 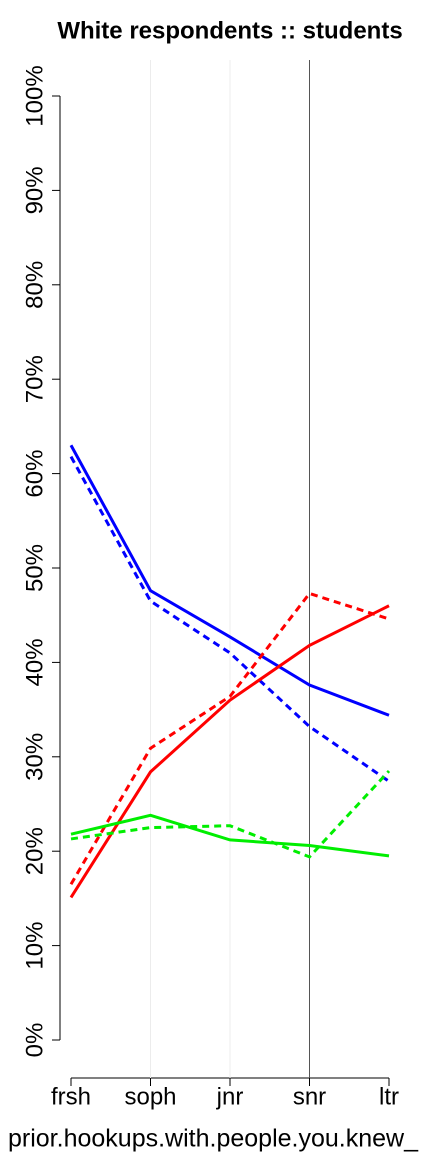 What do you see at coordinates (389, 1096) in the screenshot?
I see `x-tick-label: ltr` at bounding box center [389, 1096].